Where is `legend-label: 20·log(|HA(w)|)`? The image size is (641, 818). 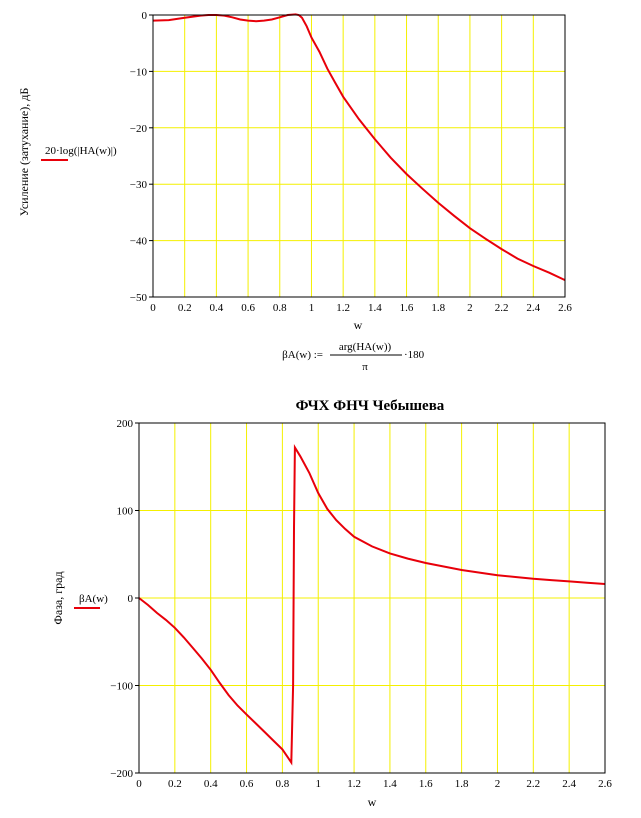
legend-label: 20·log(|HA(w)|) is located at coordinates (81, 151).